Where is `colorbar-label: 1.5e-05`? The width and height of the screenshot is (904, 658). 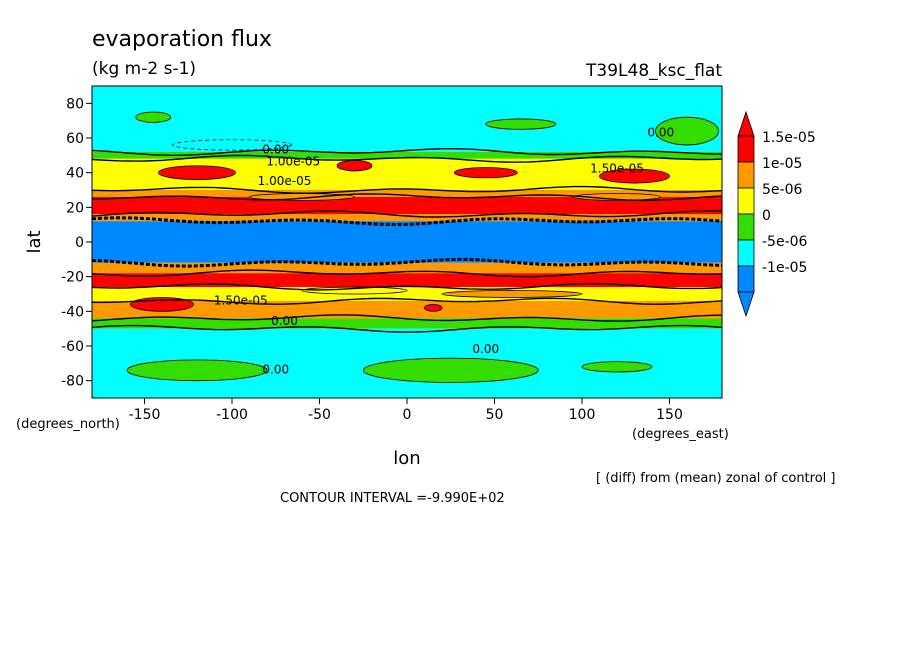
colorbar-label: 1.5e-05 is located at coordinates (789, 138).